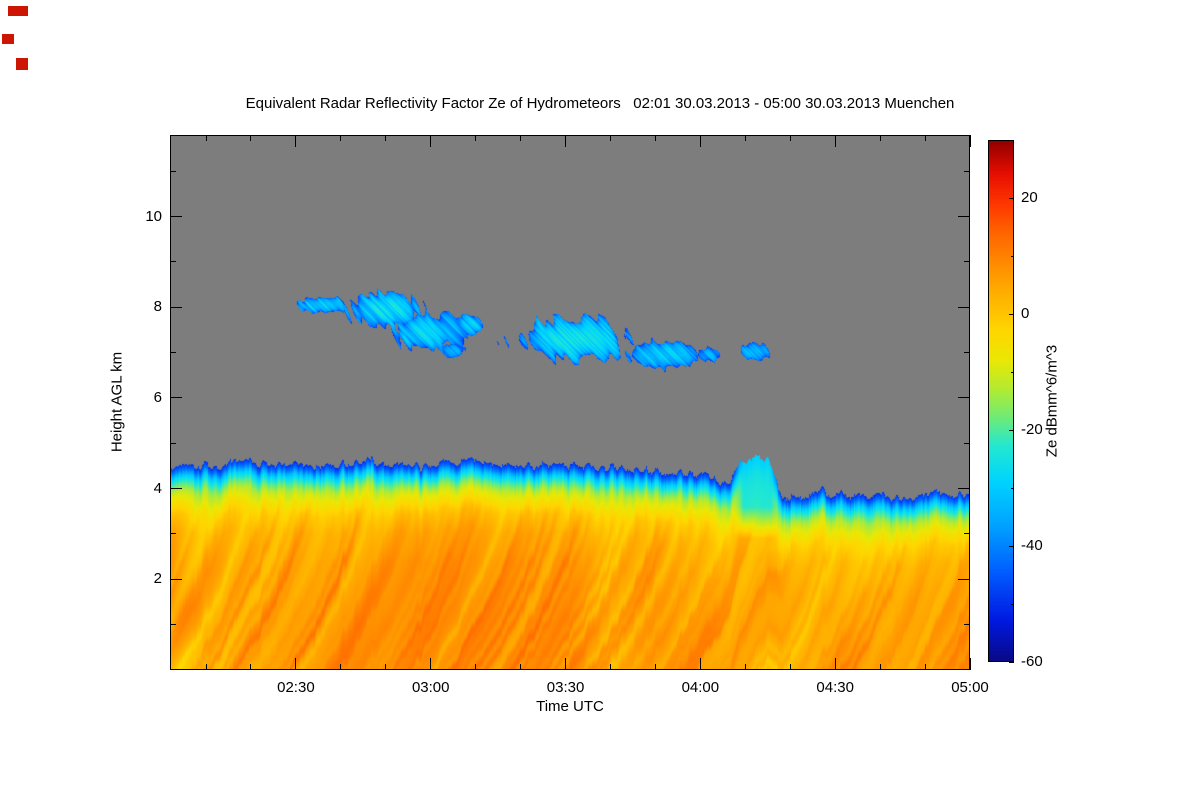 The image size is (1200, 800). What do you see at coordinates (1032, 429) in the screenshot?
I see `colorbar-tick-label: -20` at bounding box center [1032, 429].